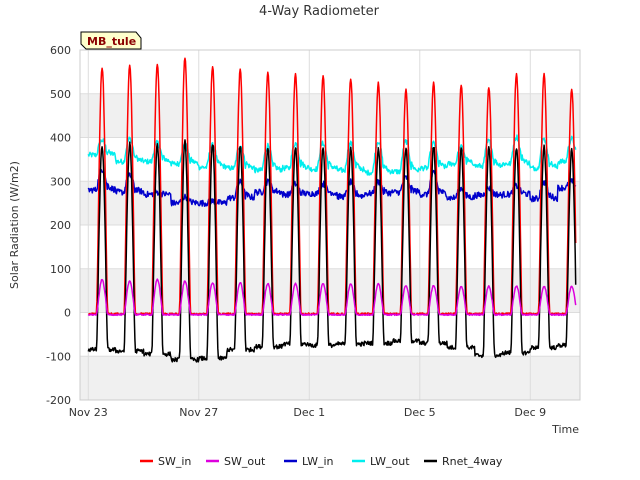  I want to click on y-tick-label: -100, so click(58, 356).